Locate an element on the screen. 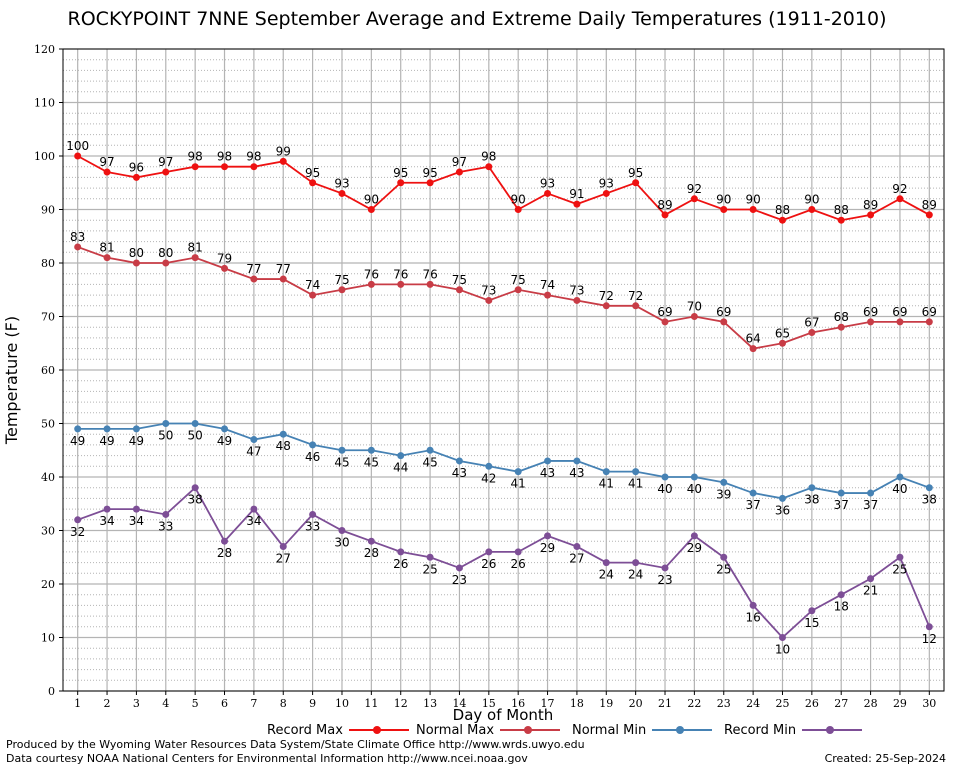 The image size is (954, 768). data-label: 81 is located at coordinates (195, 248).